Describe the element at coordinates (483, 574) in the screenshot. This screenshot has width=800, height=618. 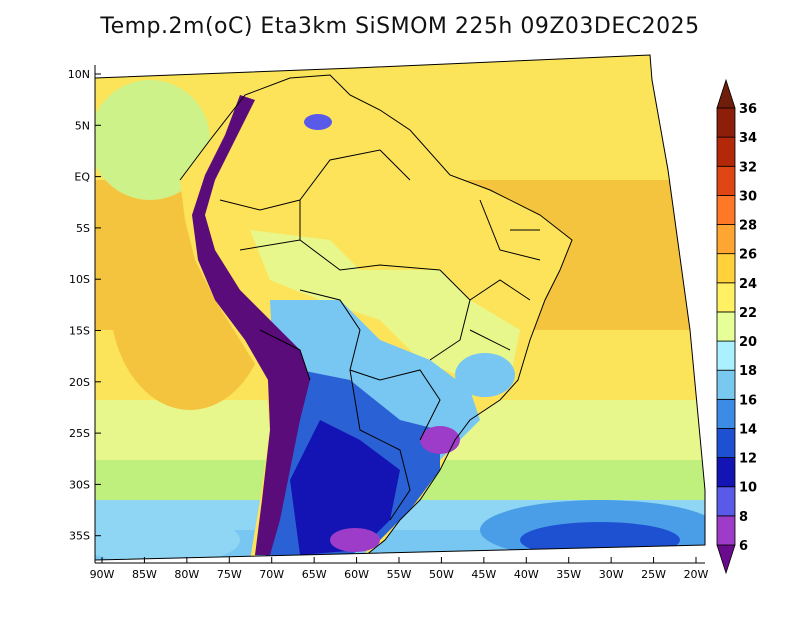
I see `lon-label: 45W` at that location.